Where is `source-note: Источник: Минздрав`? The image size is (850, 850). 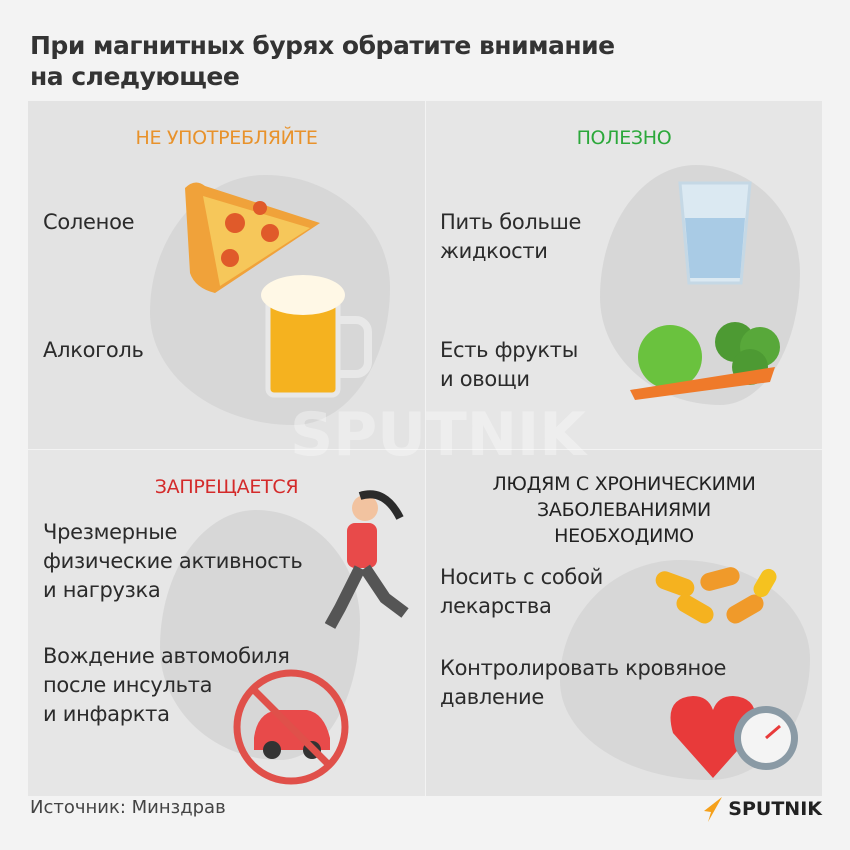 source-note: Источник: Минздрав is located at coordinates (128, 807).